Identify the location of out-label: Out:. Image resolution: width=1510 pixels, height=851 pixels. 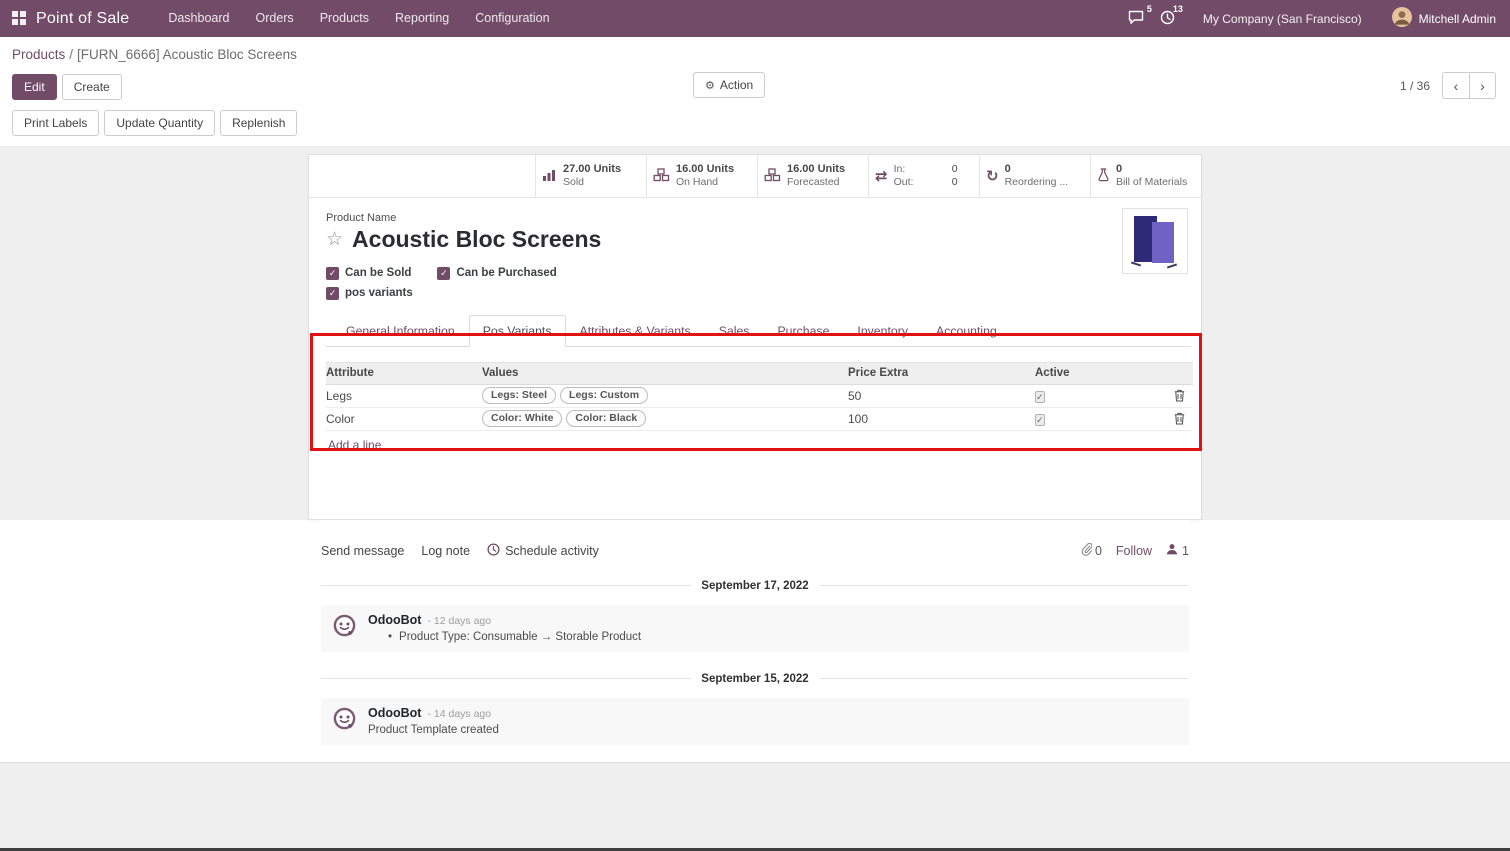
(903, 182).